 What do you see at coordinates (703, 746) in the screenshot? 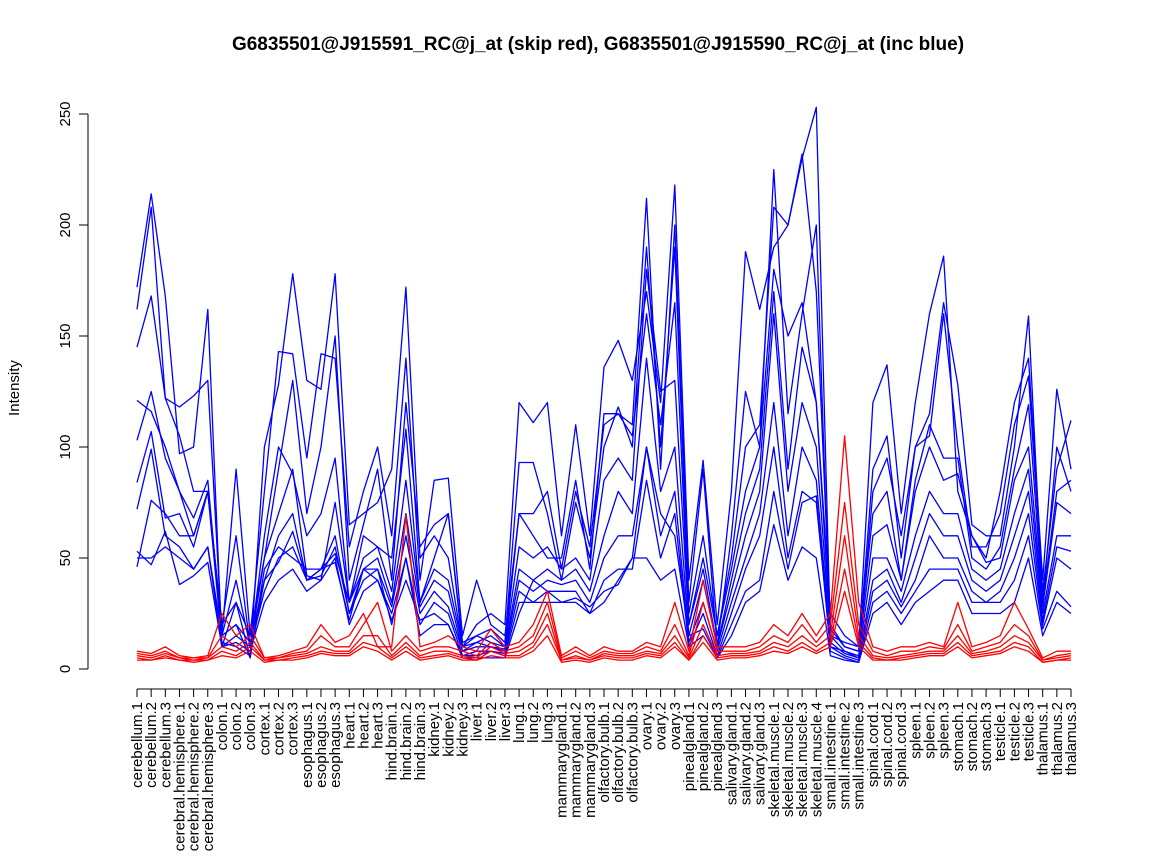
I see `x-tick-label: pinealgland.2` at bounding box center [703, 746].